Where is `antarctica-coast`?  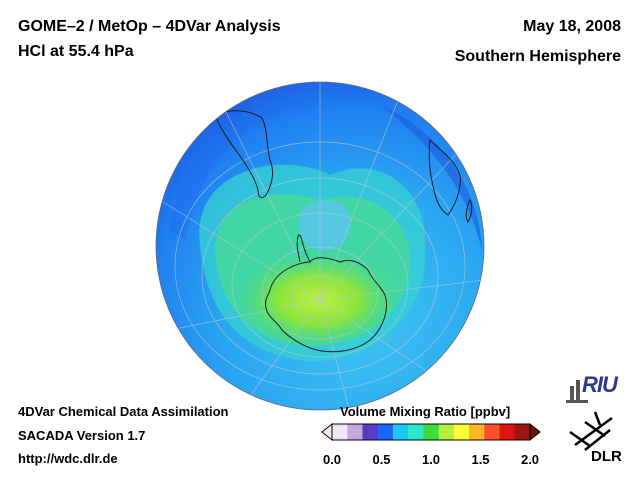 antarctica-coast is located at coordinates (326, 305).